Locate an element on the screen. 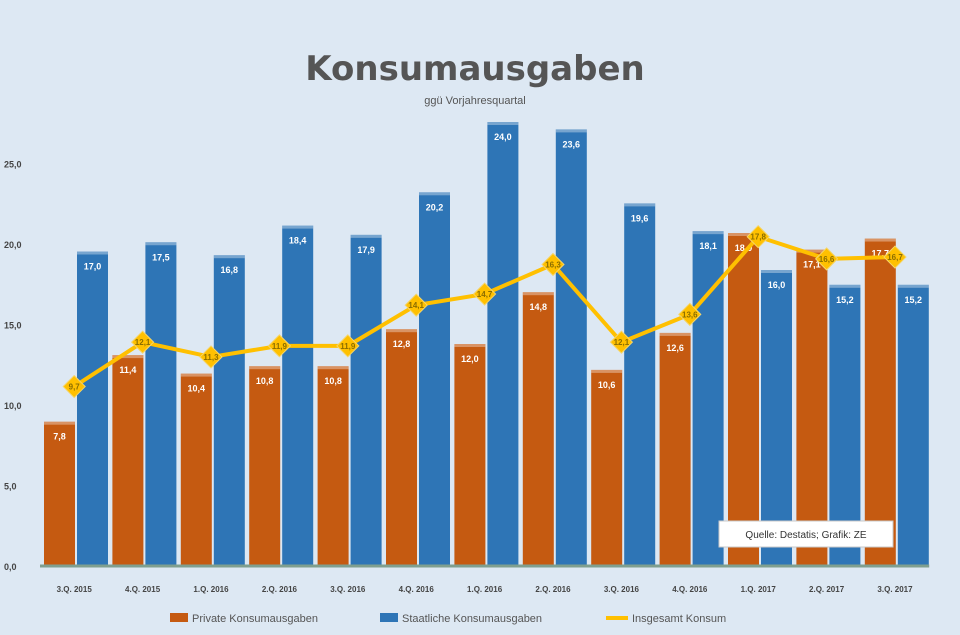 This screenshot has width=960, height=635. chart-subtitle: ggü Vorjahresquartal is located at coordinates (475, 101).